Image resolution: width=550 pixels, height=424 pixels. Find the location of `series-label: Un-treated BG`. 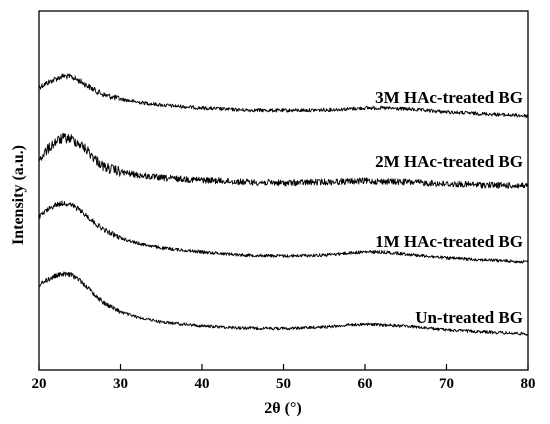

series-label: Un-treated BG is located at coordinates (469, 317).